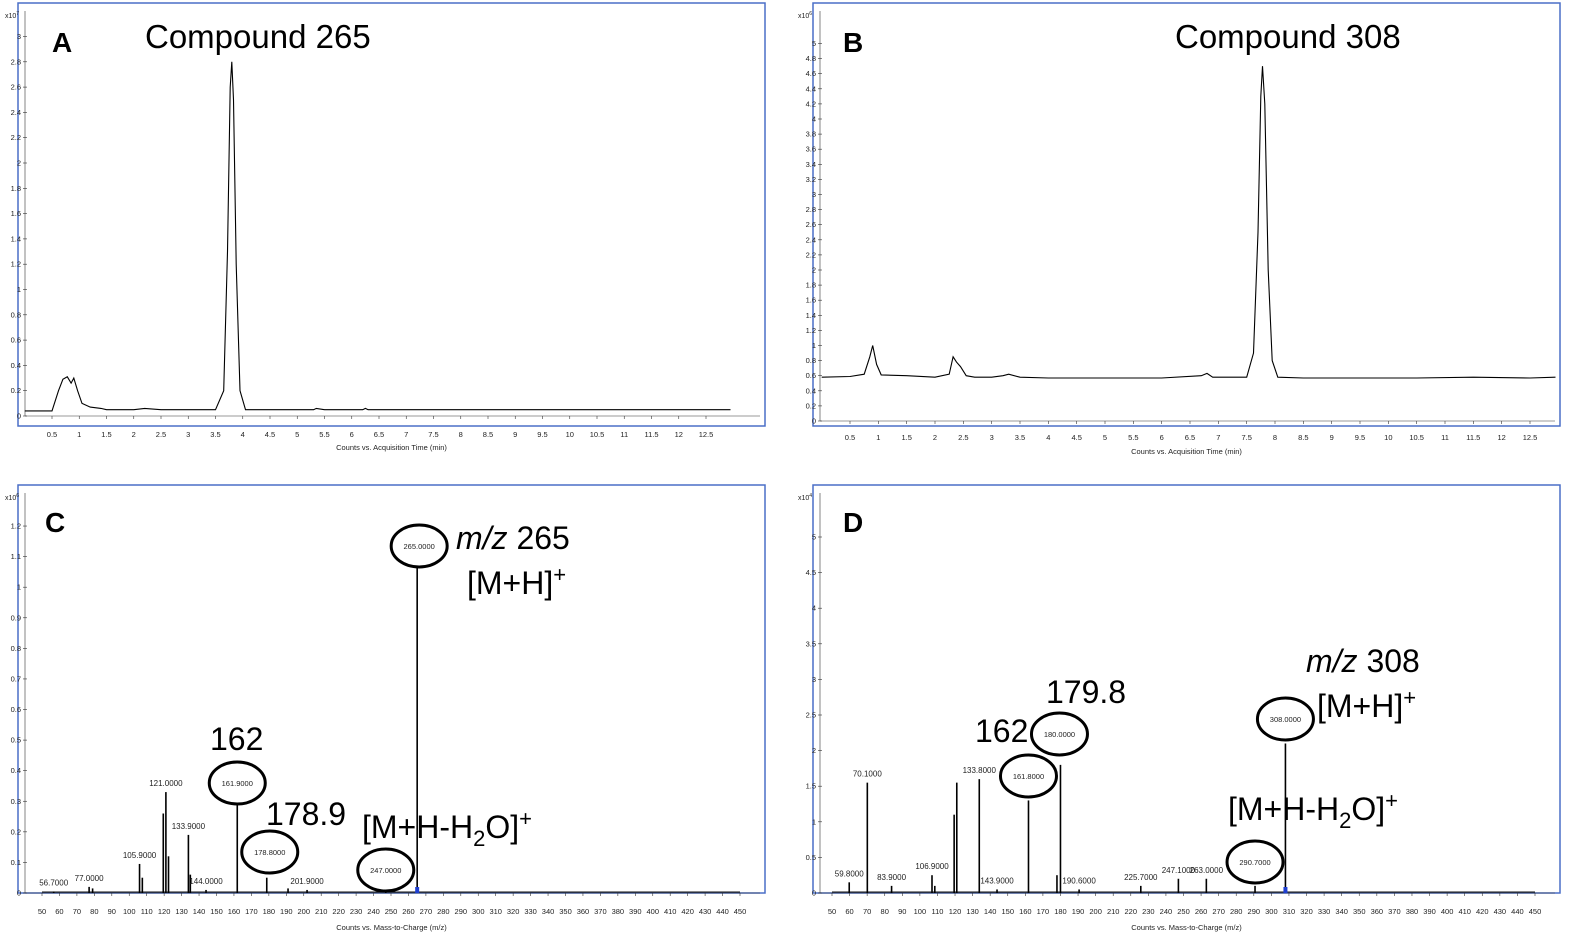  I want to click on y-tick-label: 4.4, so click(811, 88).